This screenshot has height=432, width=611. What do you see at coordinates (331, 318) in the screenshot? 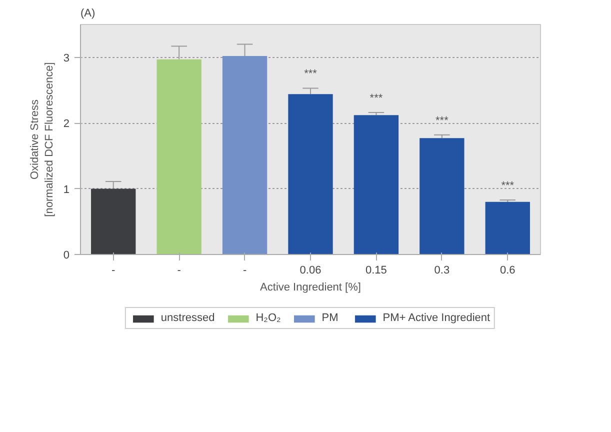
I see `legend-label: PM` at bounding box center [331, 318].